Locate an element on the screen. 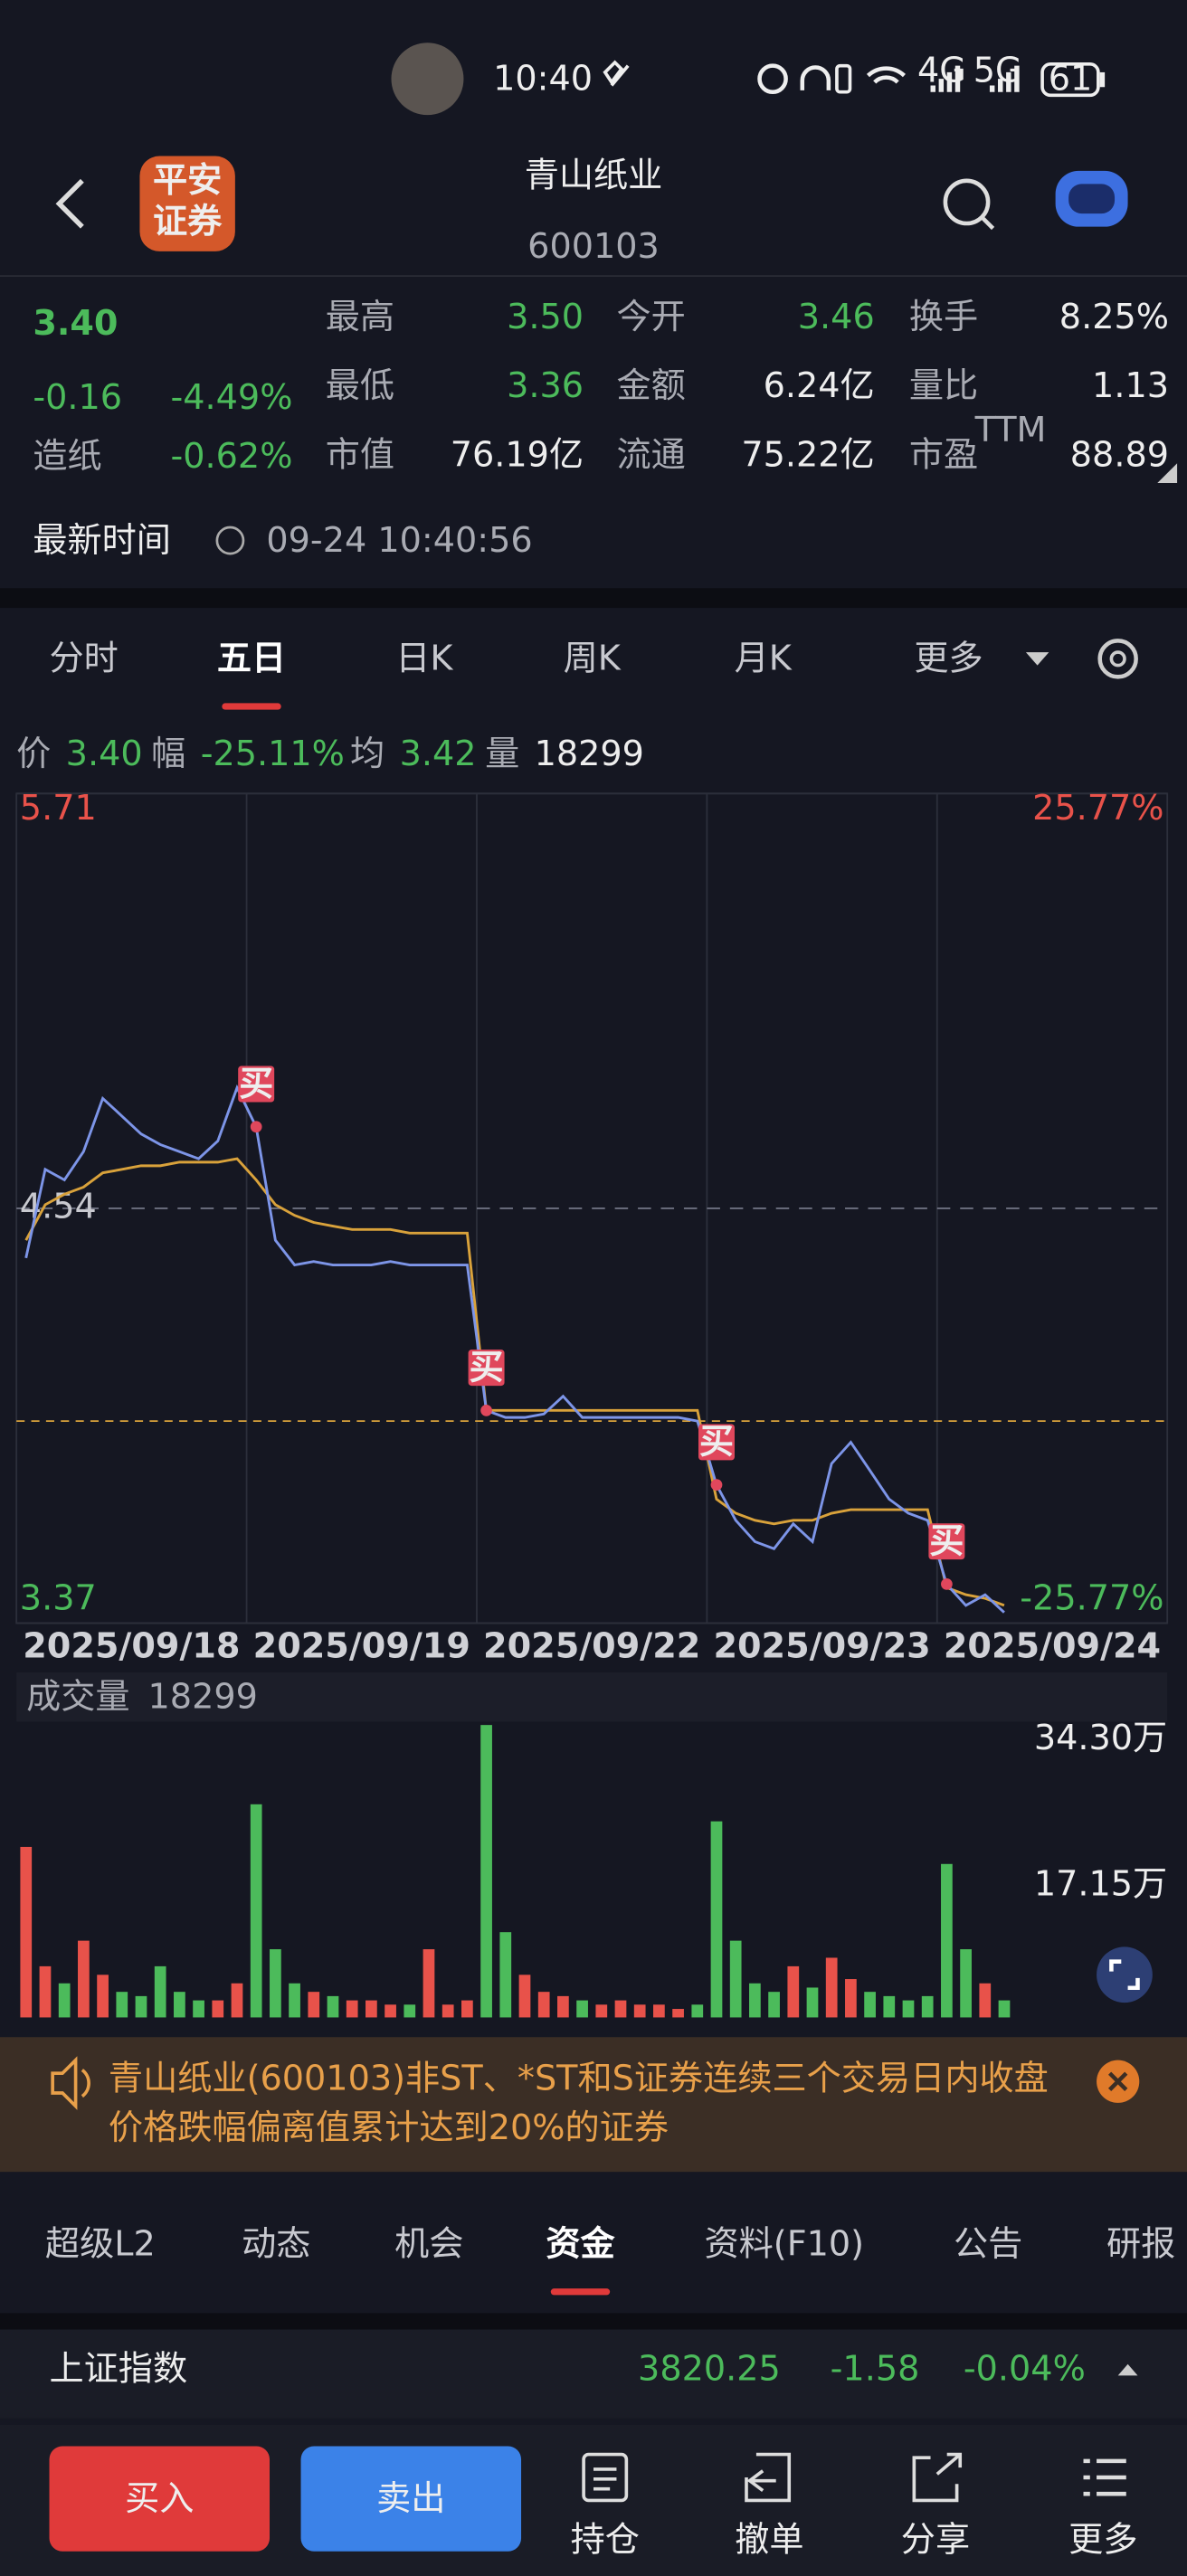 The width and height of the screenshot is (1187, 2576). stat-label: 流通 is located at coordinates (650, 454).